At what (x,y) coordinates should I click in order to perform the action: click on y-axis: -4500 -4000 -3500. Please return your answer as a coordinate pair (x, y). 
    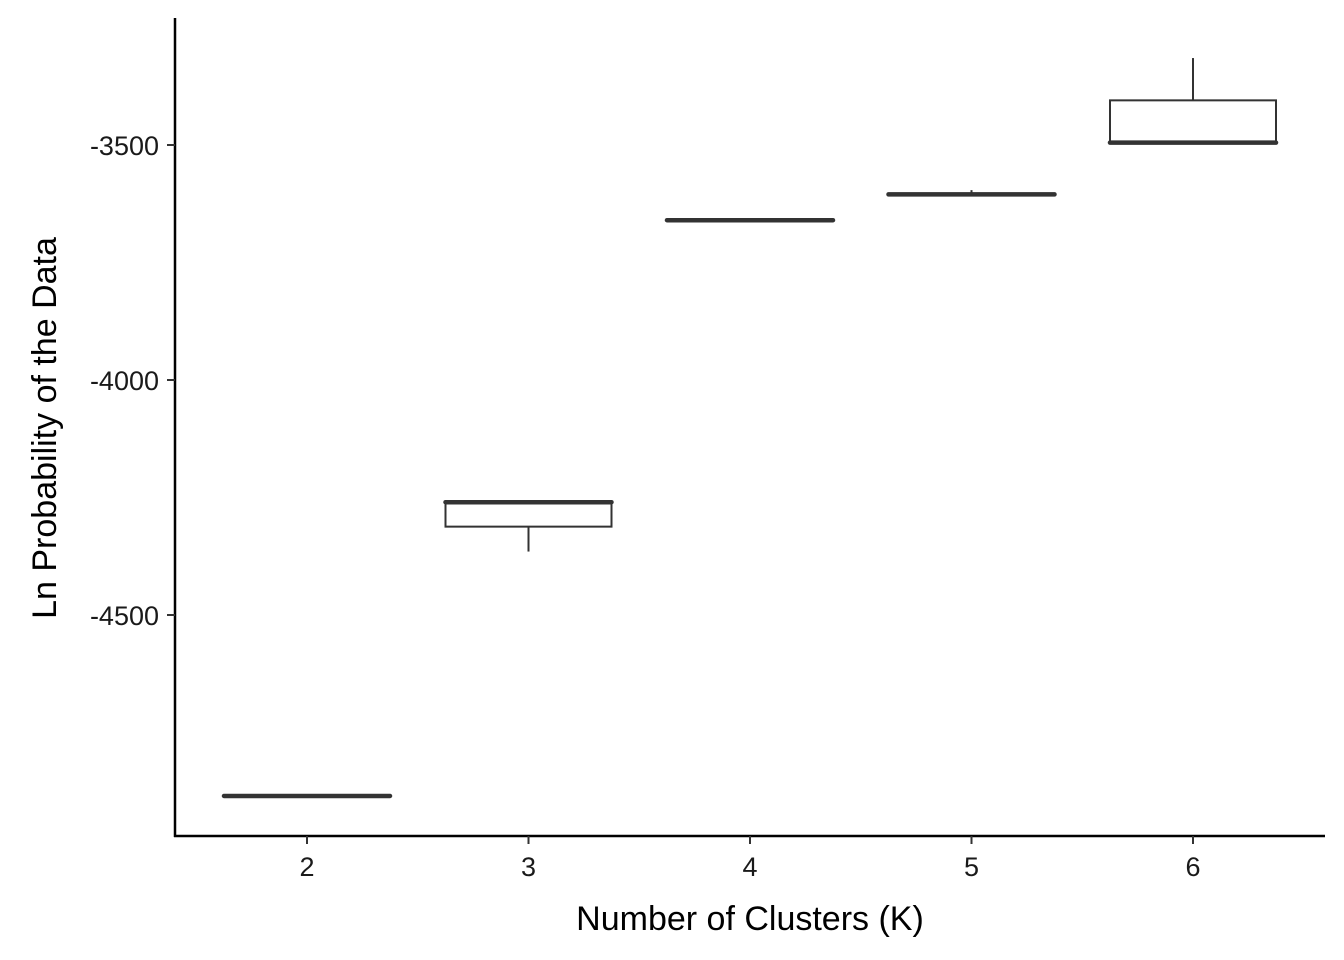
    Looking at the image, I should click on (133, 427).